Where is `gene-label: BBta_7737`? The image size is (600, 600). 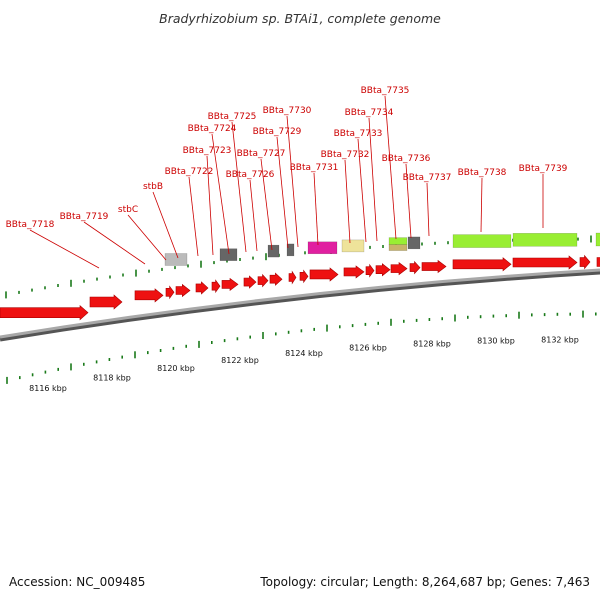
gene-label: BBta_7737 is located at coordinates (427, 178).